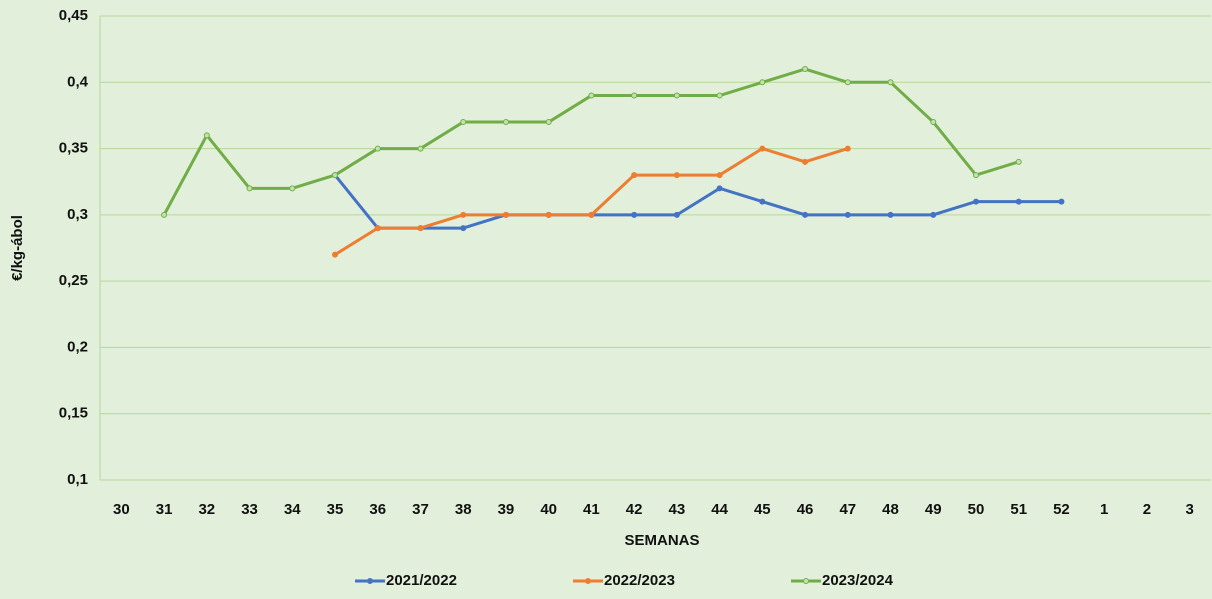 The image size is (1212, 599). Describe the element at coordinates (719, 509) in the screenshot. I see `x-tick-label: 44` at that location.